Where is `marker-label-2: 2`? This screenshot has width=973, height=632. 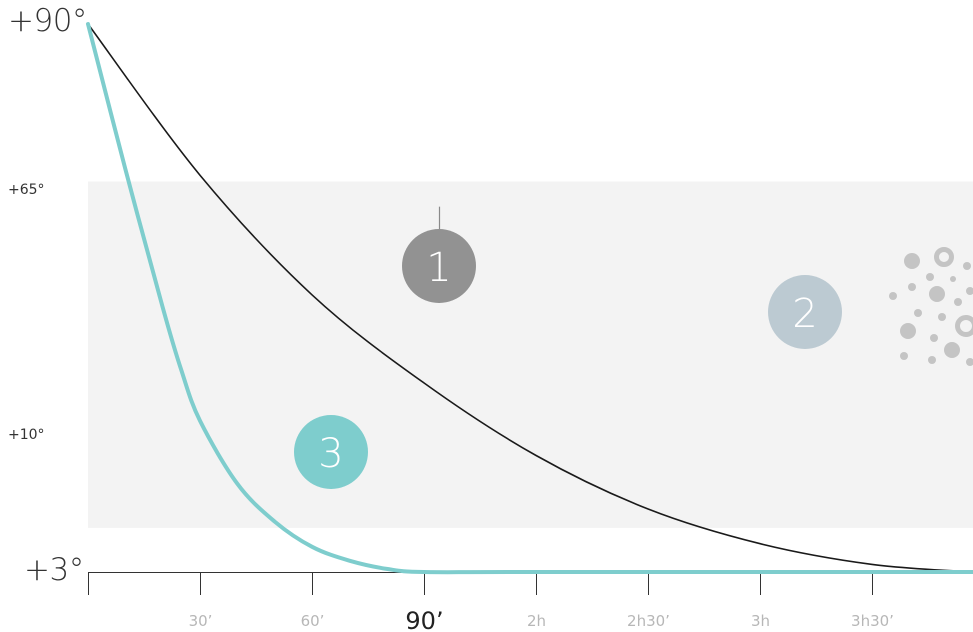
marker-label-2: 2 is located at coordinates (804, 314).